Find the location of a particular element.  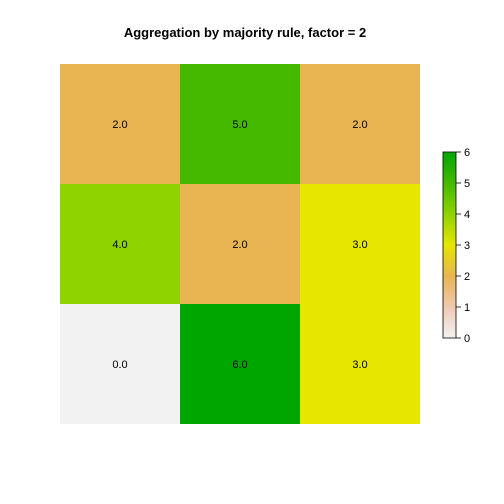

legend-tick-label: 1 is located at coordinates (467, 308).